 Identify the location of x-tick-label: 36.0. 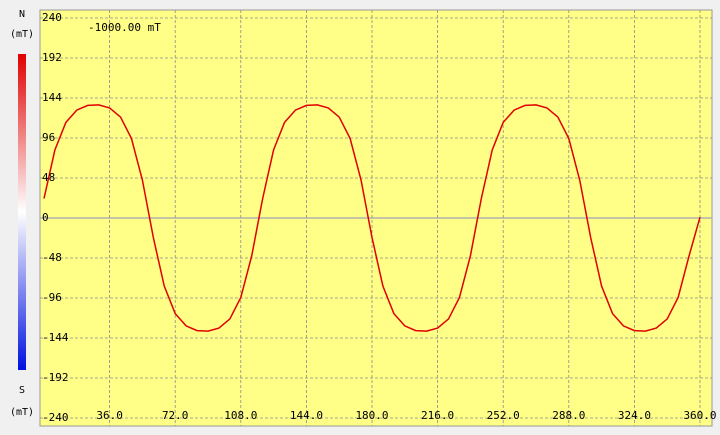
(109, 415).